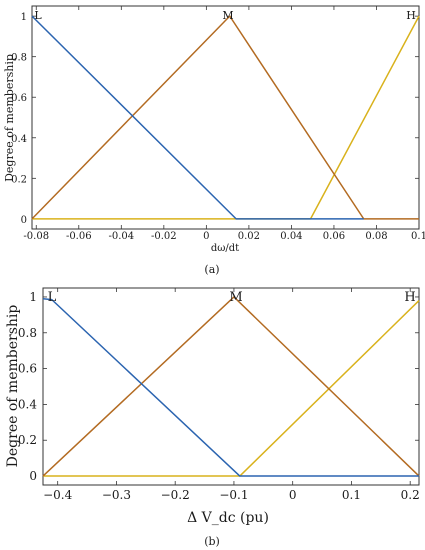 This screenshot has height=550, width=425. I want to click on x-tick-label: −0.1, so click(233, 495).